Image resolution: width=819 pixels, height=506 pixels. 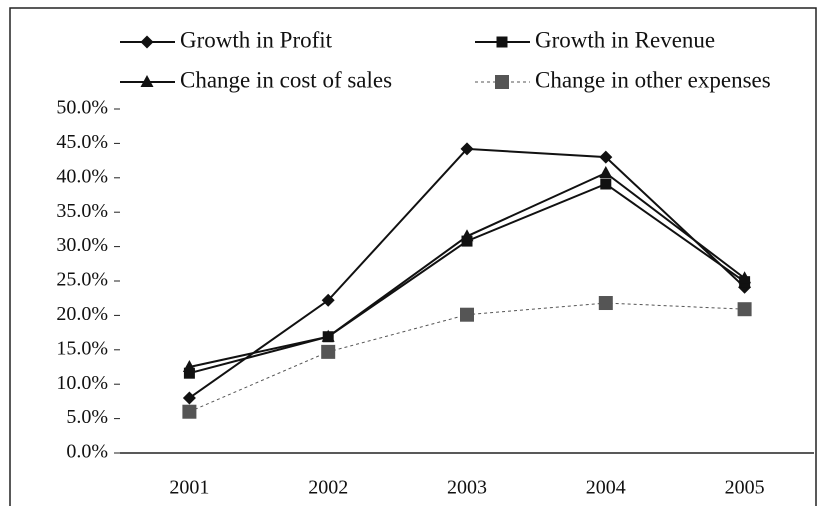 What do you see at coordinates (653, 79) in the screenshot?
I see `legend-label: Change in other expenses` at bounding box center [653, 79].